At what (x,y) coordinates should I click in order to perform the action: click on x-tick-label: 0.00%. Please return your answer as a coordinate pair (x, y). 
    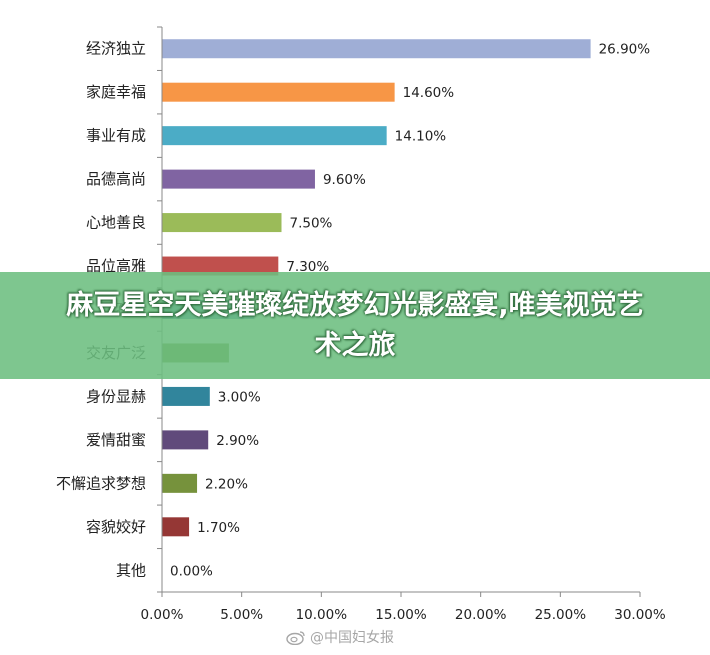
    Looking at the image, I should click on (162, 615).